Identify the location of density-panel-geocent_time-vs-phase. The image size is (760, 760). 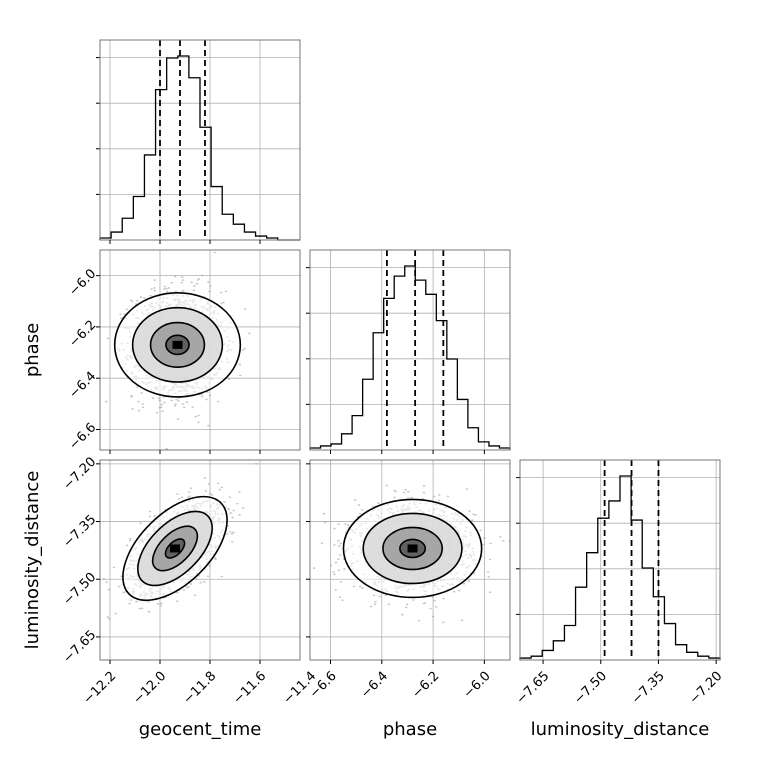
(198, 351).